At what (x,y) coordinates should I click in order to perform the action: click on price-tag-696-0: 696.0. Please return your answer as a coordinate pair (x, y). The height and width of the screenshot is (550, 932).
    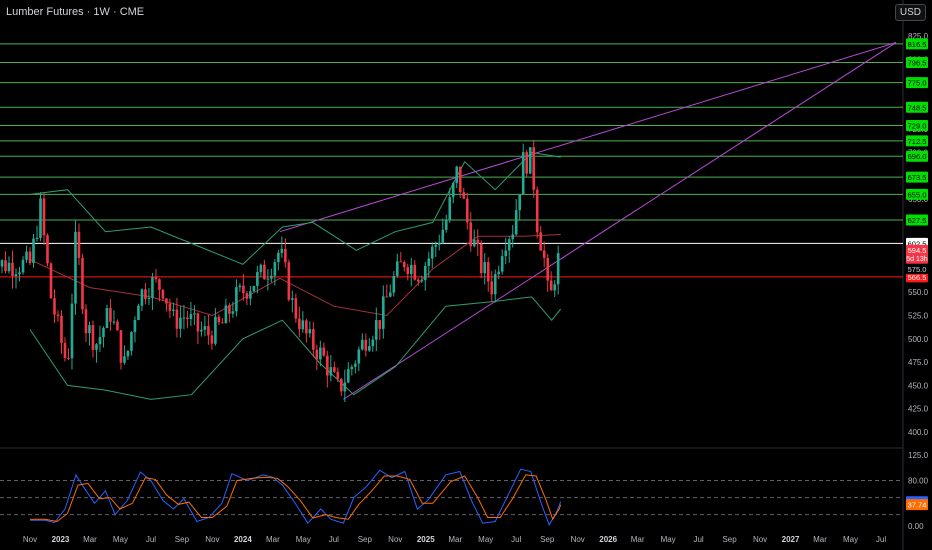
    Looking at the image, I should click on (917, 156).